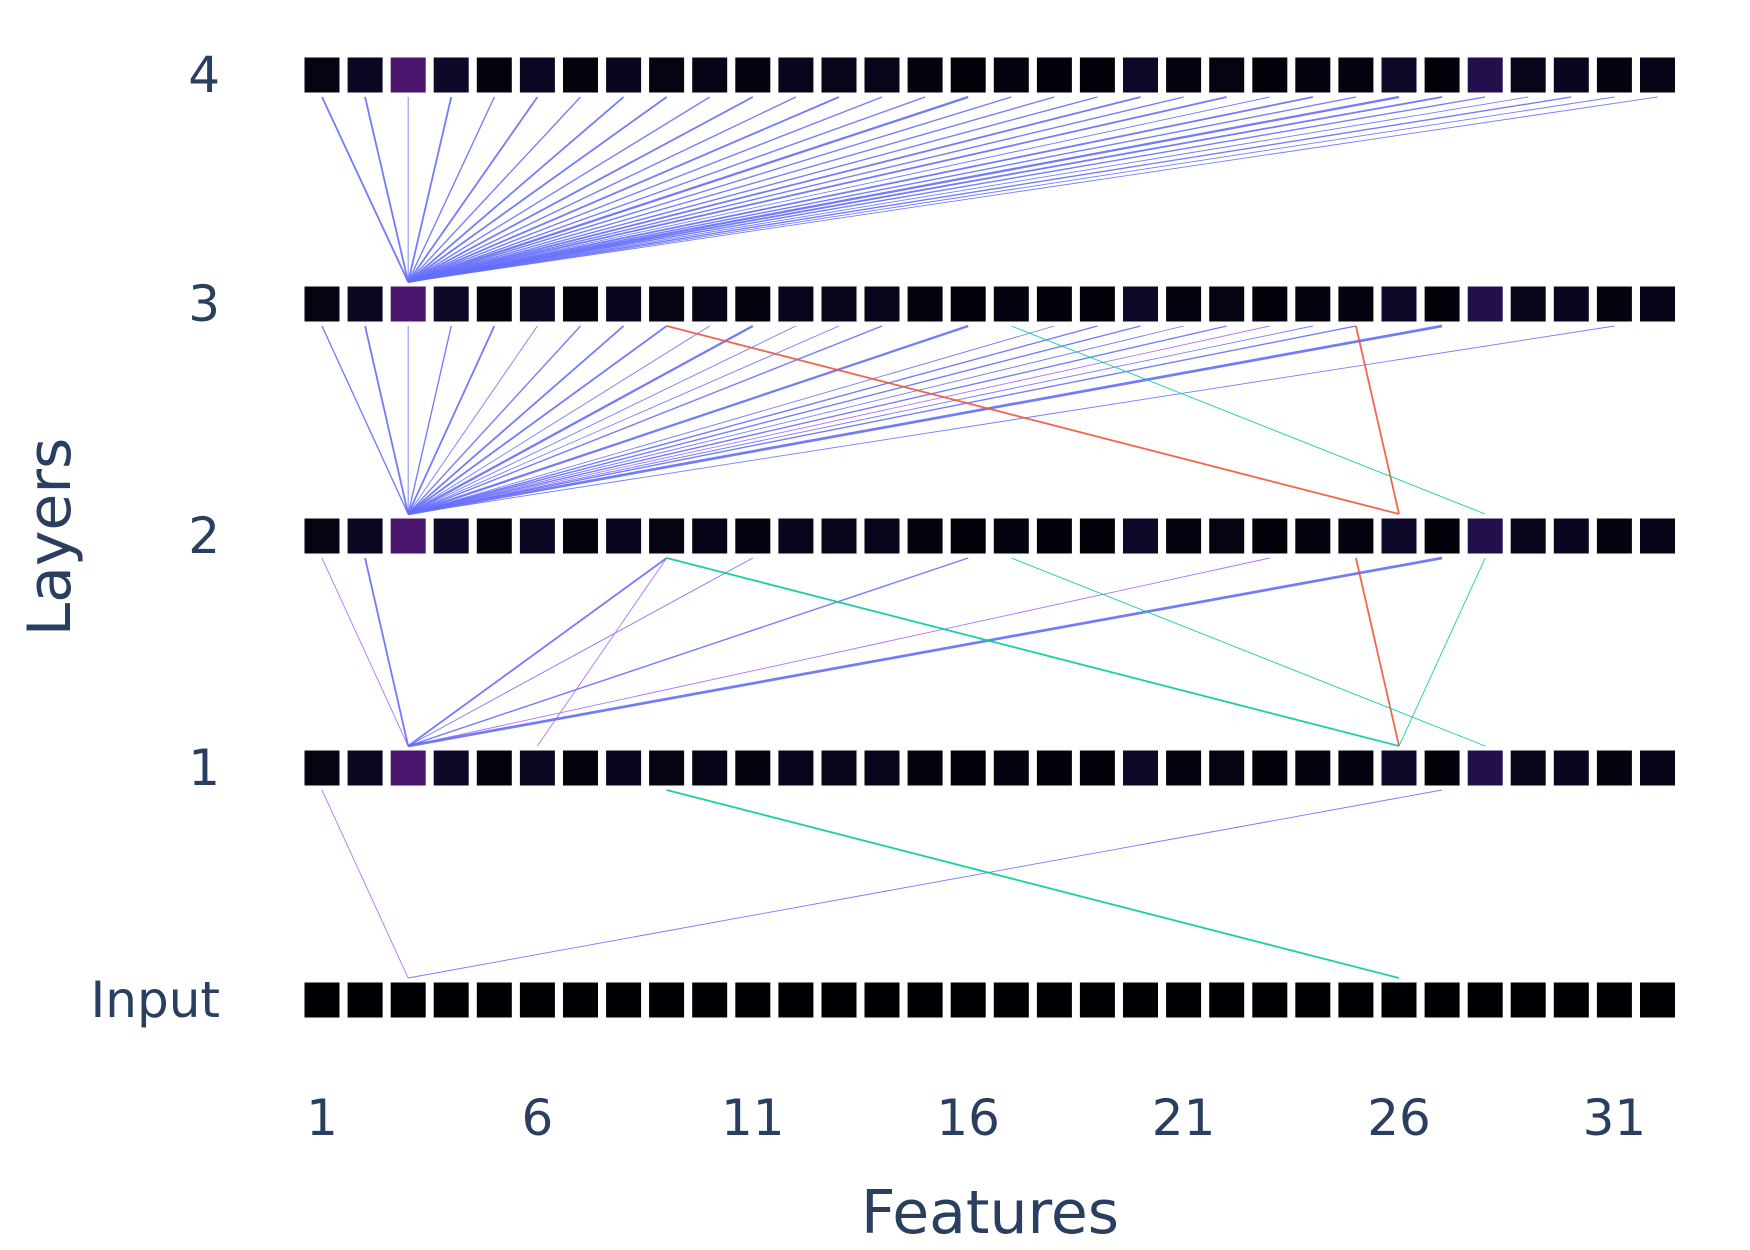  What do you see at coordinates (322, 1118) in the screenshot?
I see `feature-tick-label: 1` at bounding box center [322, 1118].